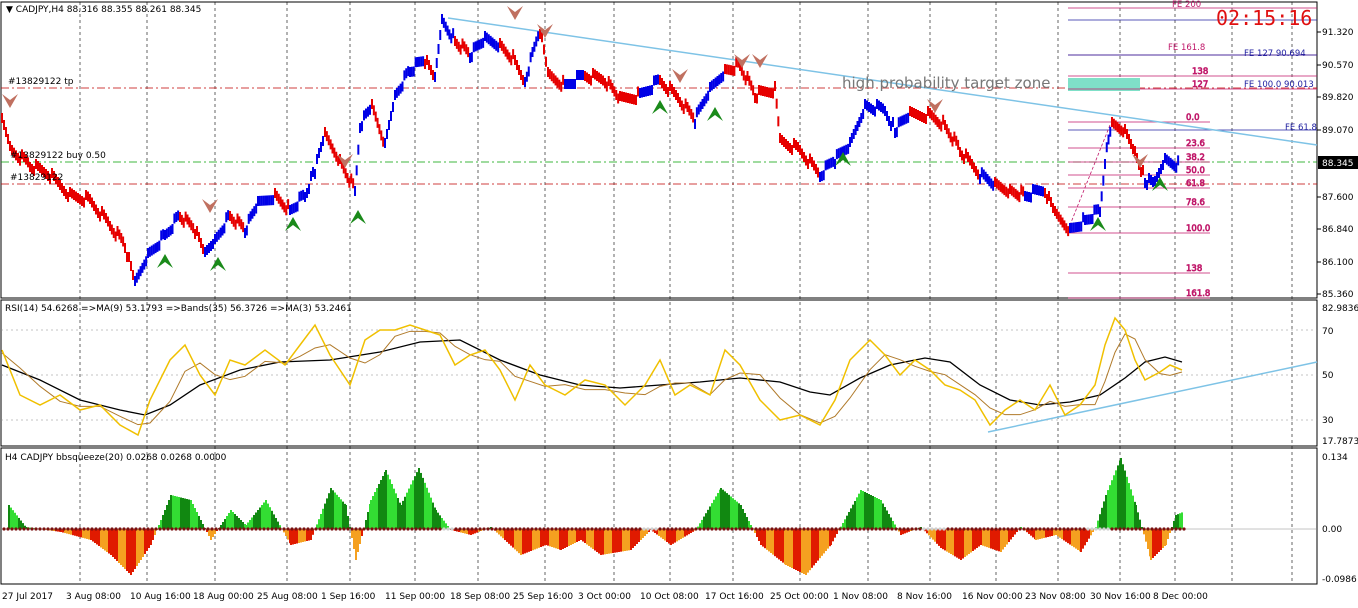  What do you see at coordinates (543, 597) in the screenshot?
I see `time-tick-label: 25 Sep 16:00` at bounding box center [543, 597].